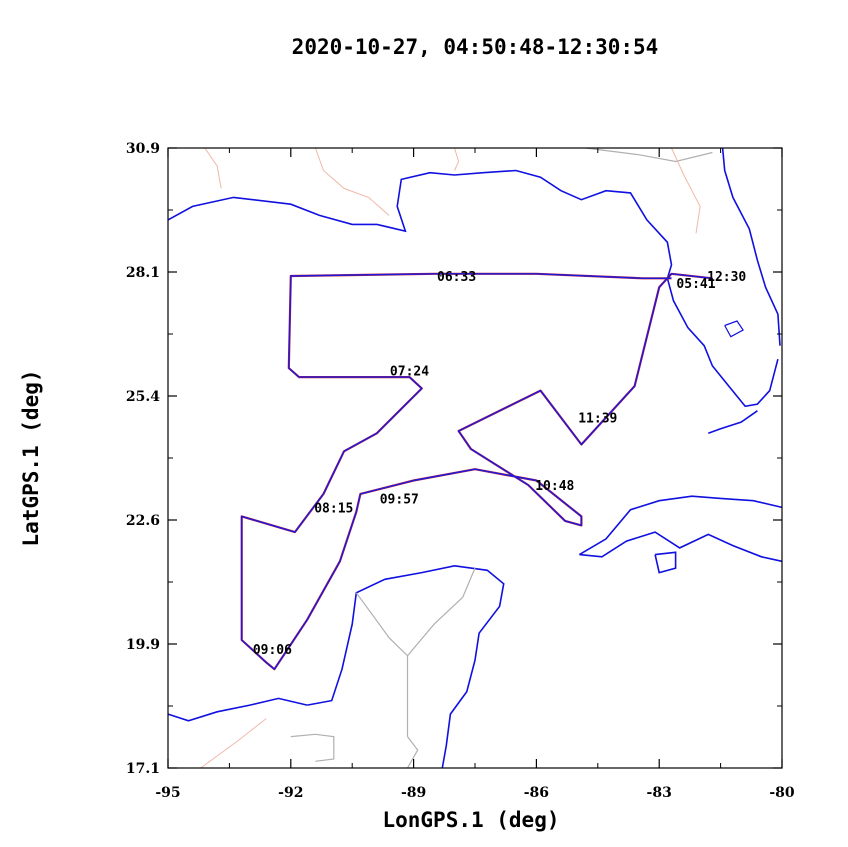  I want to click on x-axis-label: LonGPS.1 (deg), so click(470, 820).